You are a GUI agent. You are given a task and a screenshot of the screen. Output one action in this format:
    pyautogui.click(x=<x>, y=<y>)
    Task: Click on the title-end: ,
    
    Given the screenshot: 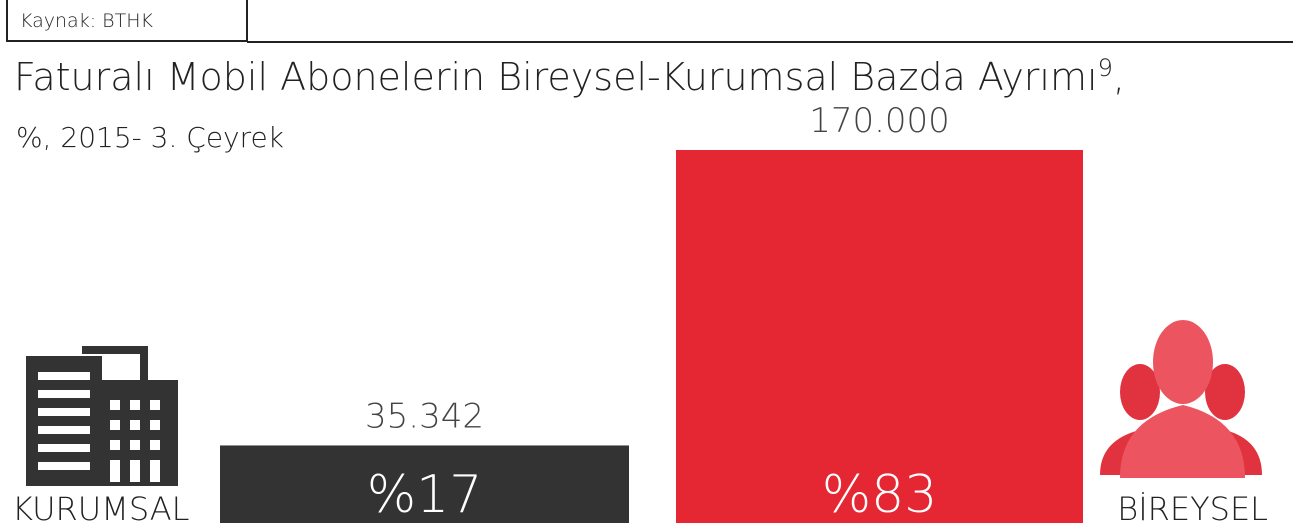 What is the action you would take?
    pyautogui.click(x=1119, y=77)
    